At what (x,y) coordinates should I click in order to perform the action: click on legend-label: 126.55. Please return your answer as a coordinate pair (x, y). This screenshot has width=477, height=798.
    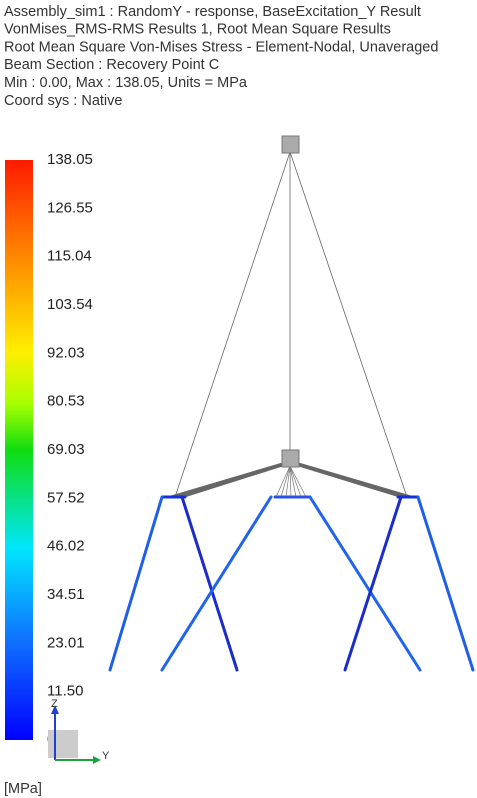
    Looking at the image, I should click on (70, 207).